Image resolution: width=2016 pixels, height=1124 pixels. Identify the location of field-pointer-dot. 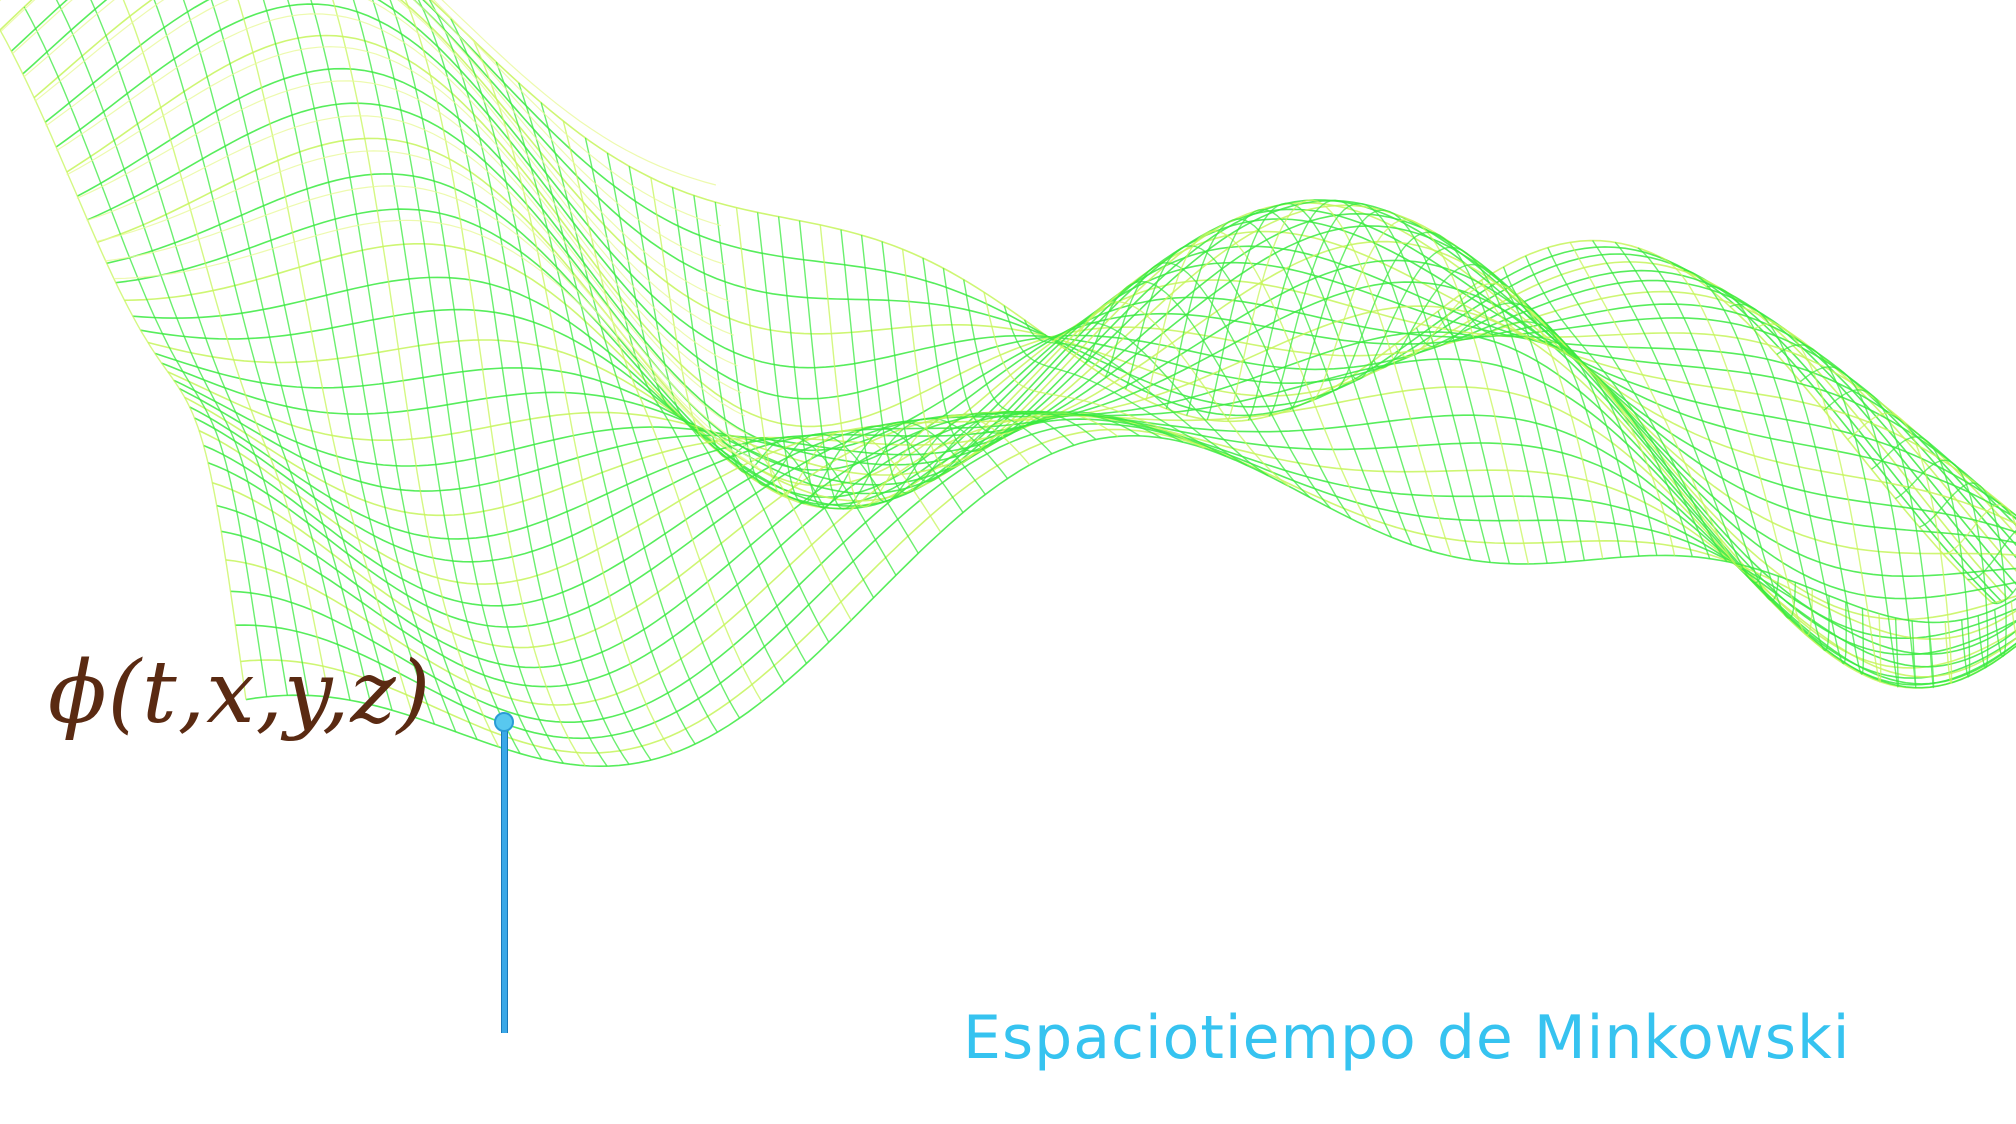
(504, 722).